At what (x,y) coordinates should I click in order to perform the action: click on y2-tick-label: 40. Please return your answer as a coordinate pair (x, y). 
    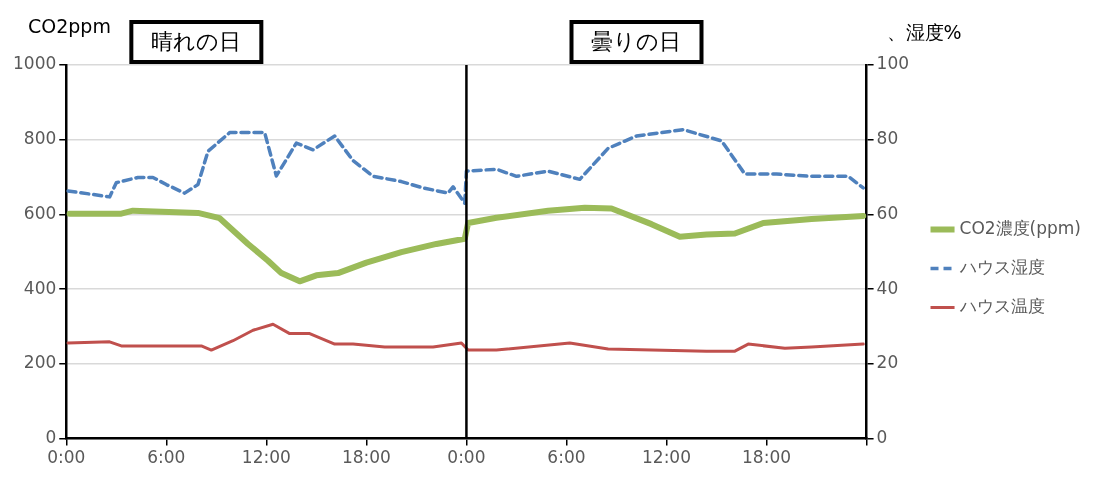
    Looking at the image, I should click on (887, 287).